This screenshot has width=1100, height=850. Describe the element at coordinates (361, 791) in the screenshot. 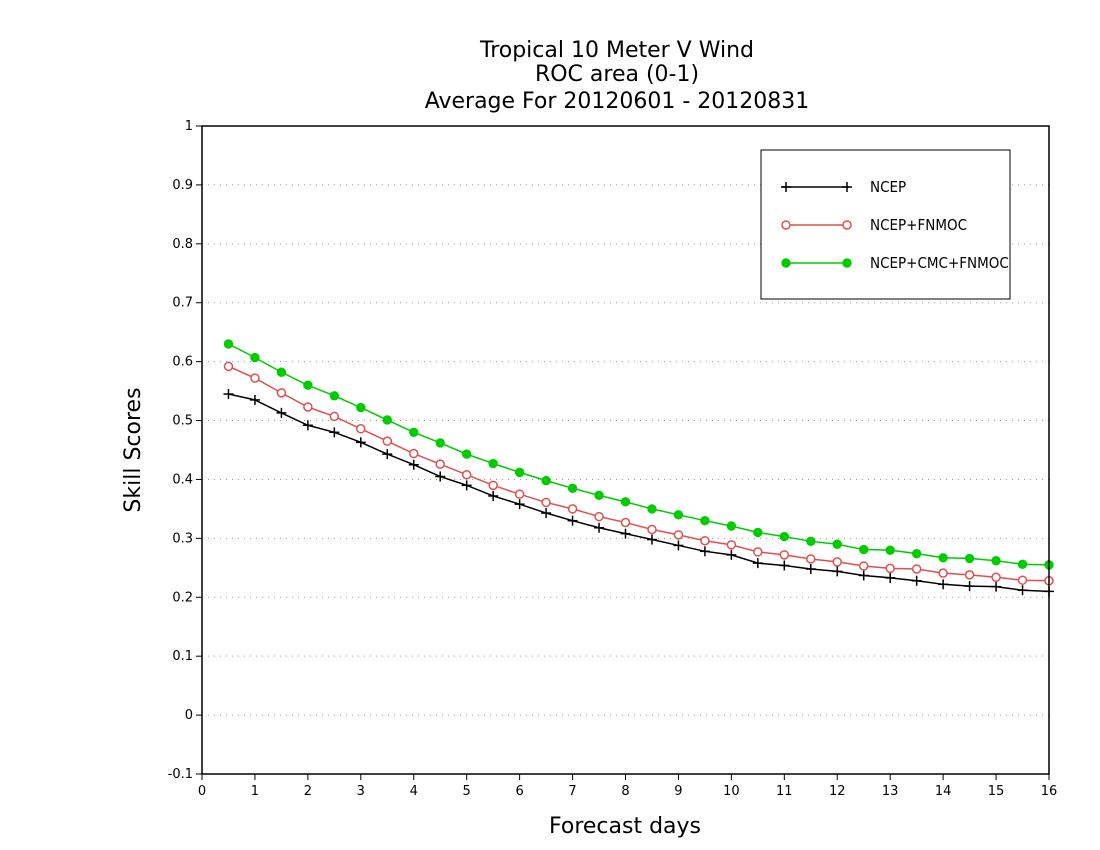

I see `x-tick-label: 3` at that location.